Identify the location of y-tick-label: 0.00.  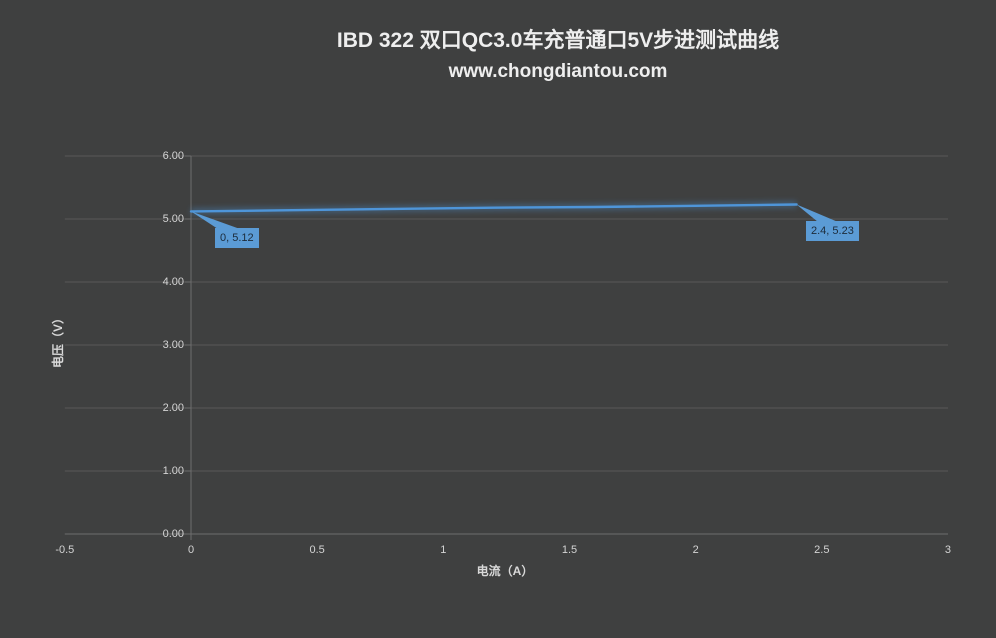
(173, 534).